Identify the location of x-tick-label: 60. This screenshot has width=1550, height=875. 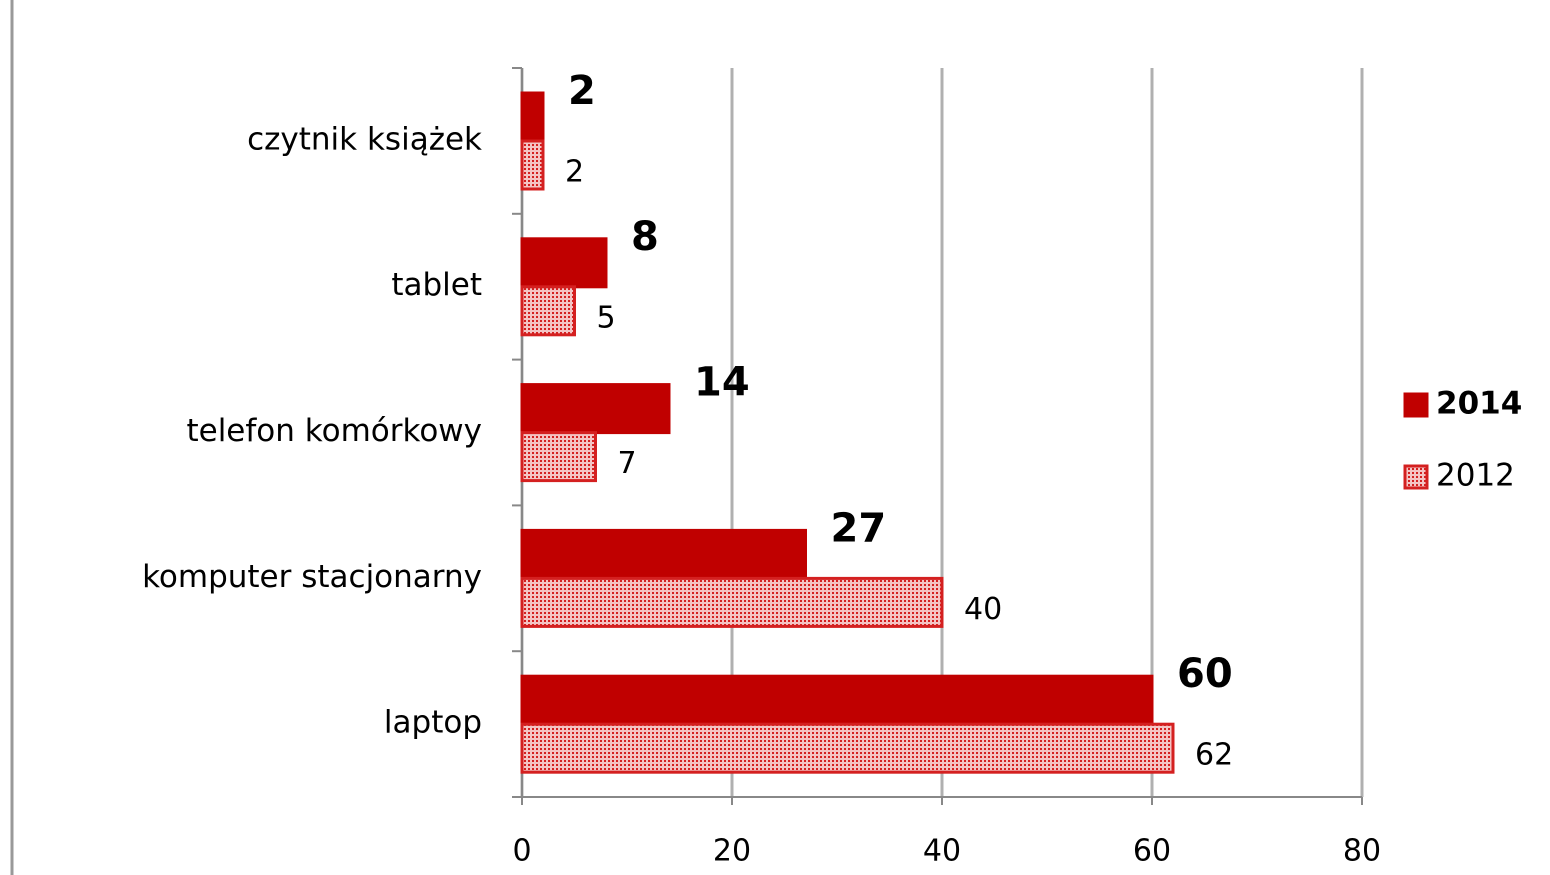
(1152, 851).